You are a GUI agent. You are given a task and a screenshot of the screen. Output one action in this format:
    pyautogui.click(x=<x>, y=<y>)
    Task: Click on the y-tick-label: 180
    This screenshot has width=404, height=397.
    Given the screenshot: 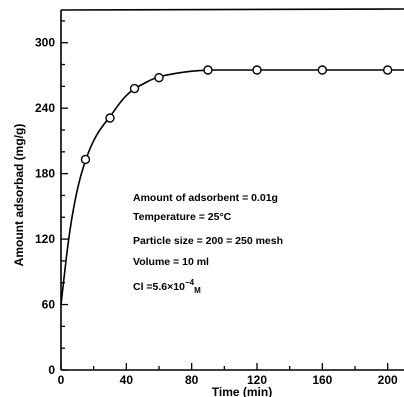 What is the action you would take?
    pyautogui.click(x=45, y=174)
    